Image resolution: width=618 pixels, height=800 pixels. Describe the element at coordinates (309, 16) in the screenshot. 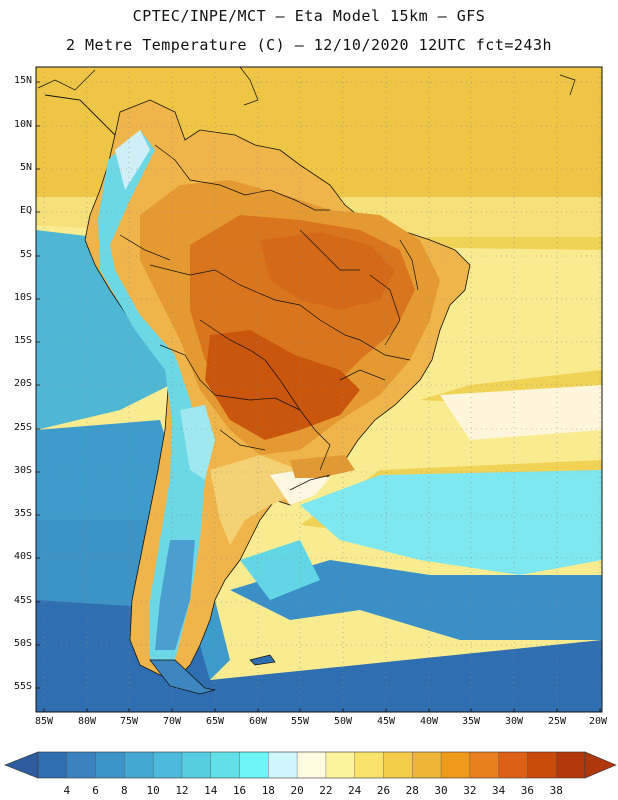

I see `map-title-line1: CPTEC/INPE/MCT – Eta Model 15km – GFS` at that location.